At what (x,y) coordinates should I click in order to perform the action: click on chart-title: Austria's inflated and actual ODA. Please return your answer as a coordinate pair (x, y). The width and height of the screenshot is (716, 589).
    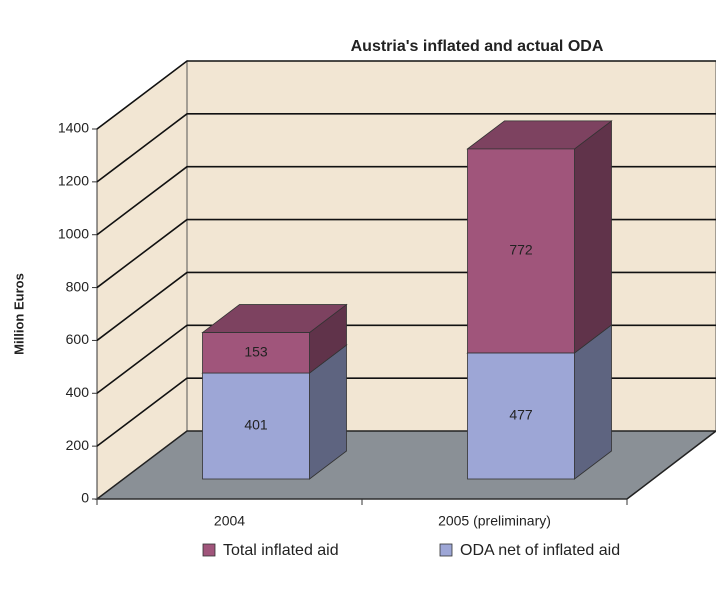
    Looking at the image, I should click on (477, 46).